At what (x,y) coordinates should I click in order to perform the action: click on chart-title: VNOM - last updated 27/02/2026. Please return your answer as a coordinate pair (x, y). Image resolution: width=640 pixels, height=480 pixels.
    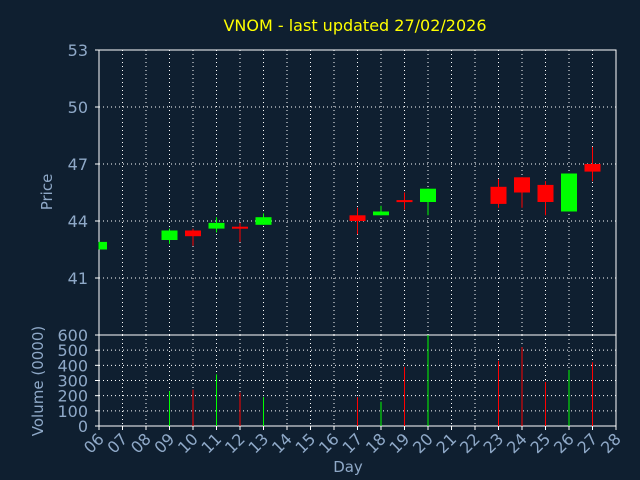
    Looking at the image, I should click on (354, 25).